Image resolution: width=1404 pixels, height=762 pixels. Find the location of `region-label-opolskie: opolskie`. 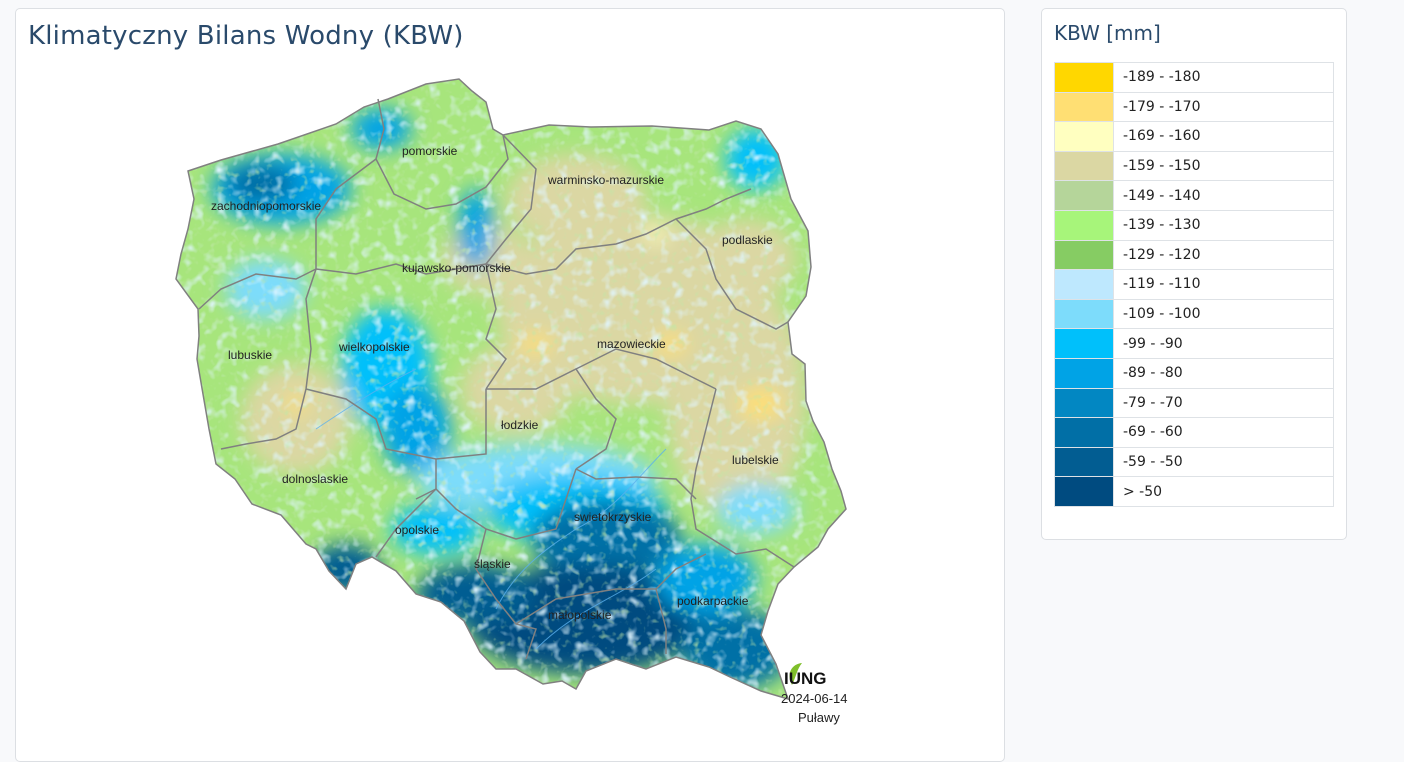

region-label-opolskie: opolskie is located at coordinates (417, 530).